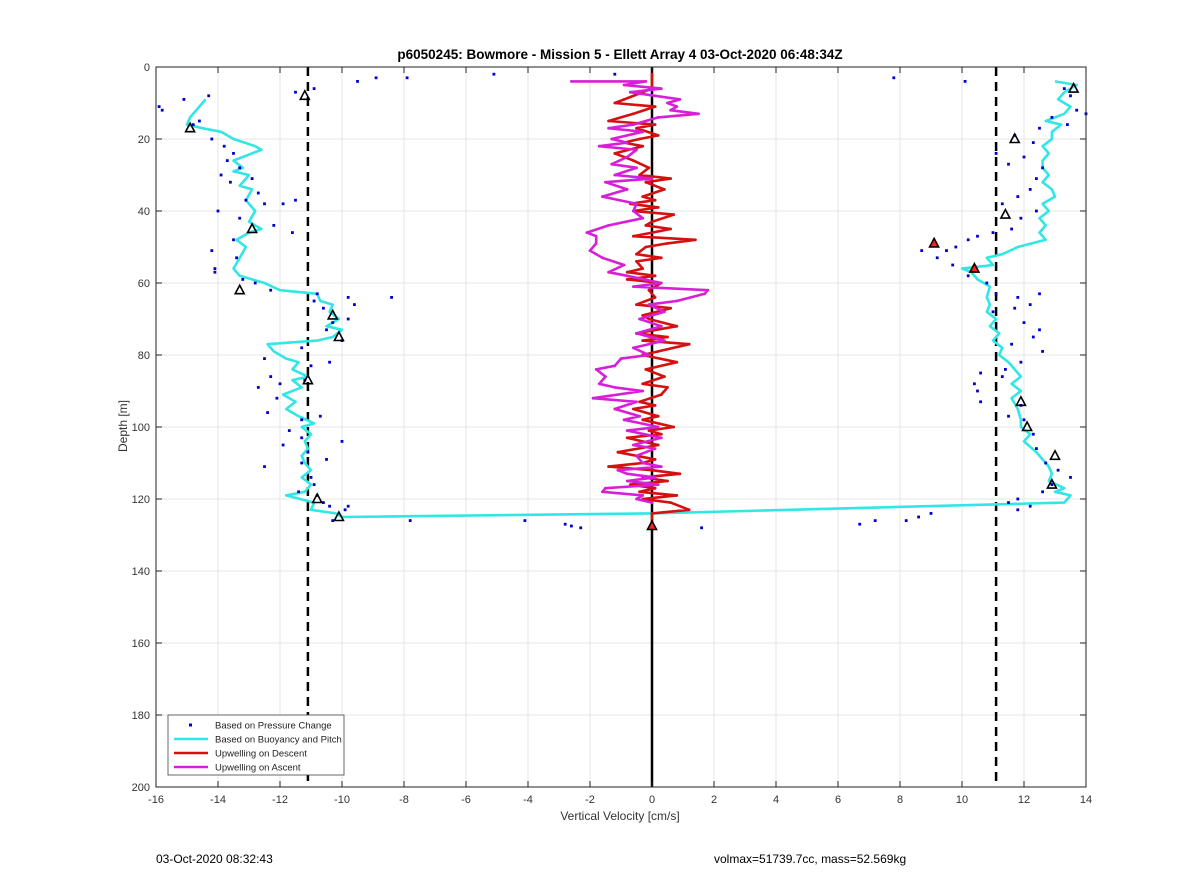 The height and width of the screenshot is (885, 1200). What do you see at coordinates (466, 800) in the screenshot?
I see `x-tick-label: -6` at bounding box center [466, 800].